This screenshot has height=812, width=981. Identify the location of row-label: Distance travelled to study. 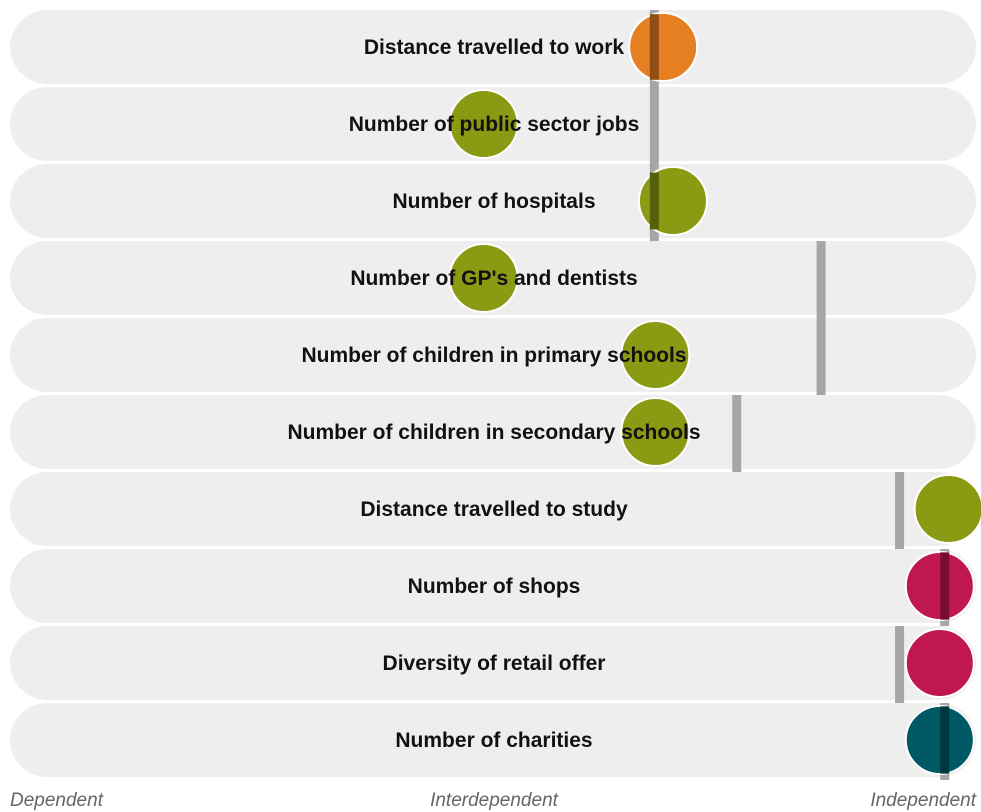
(494, 509).